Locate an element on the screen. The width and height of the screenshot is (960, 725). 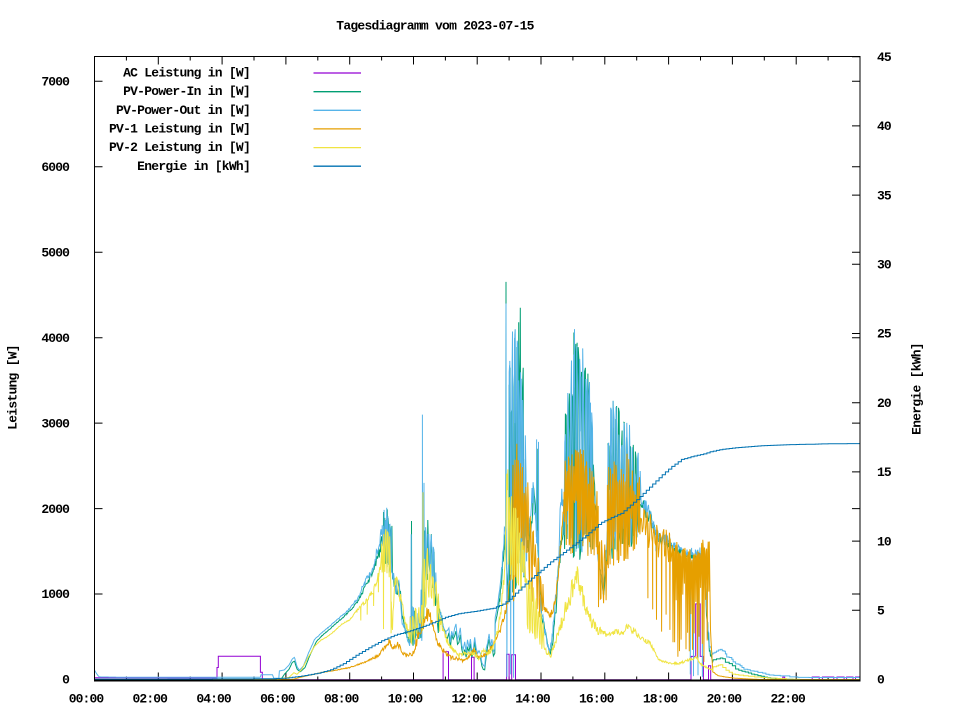
svg-text: 40 is located at coordinates (884, 126).